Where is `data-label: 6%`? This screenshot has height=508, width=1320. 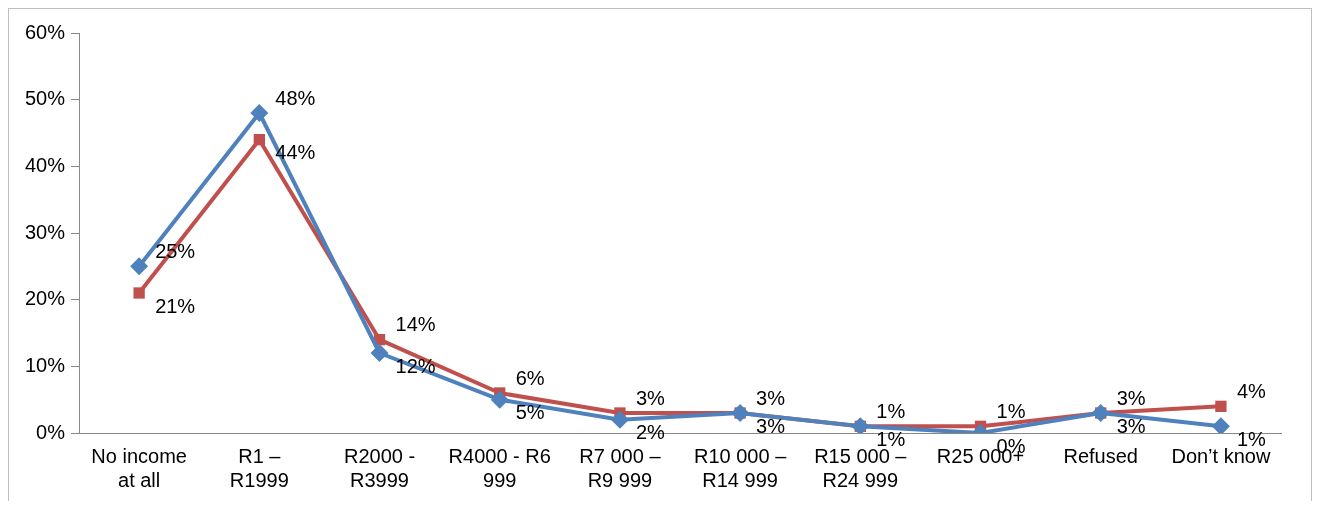 data-label: 6% is located at coordinates (530, 377).